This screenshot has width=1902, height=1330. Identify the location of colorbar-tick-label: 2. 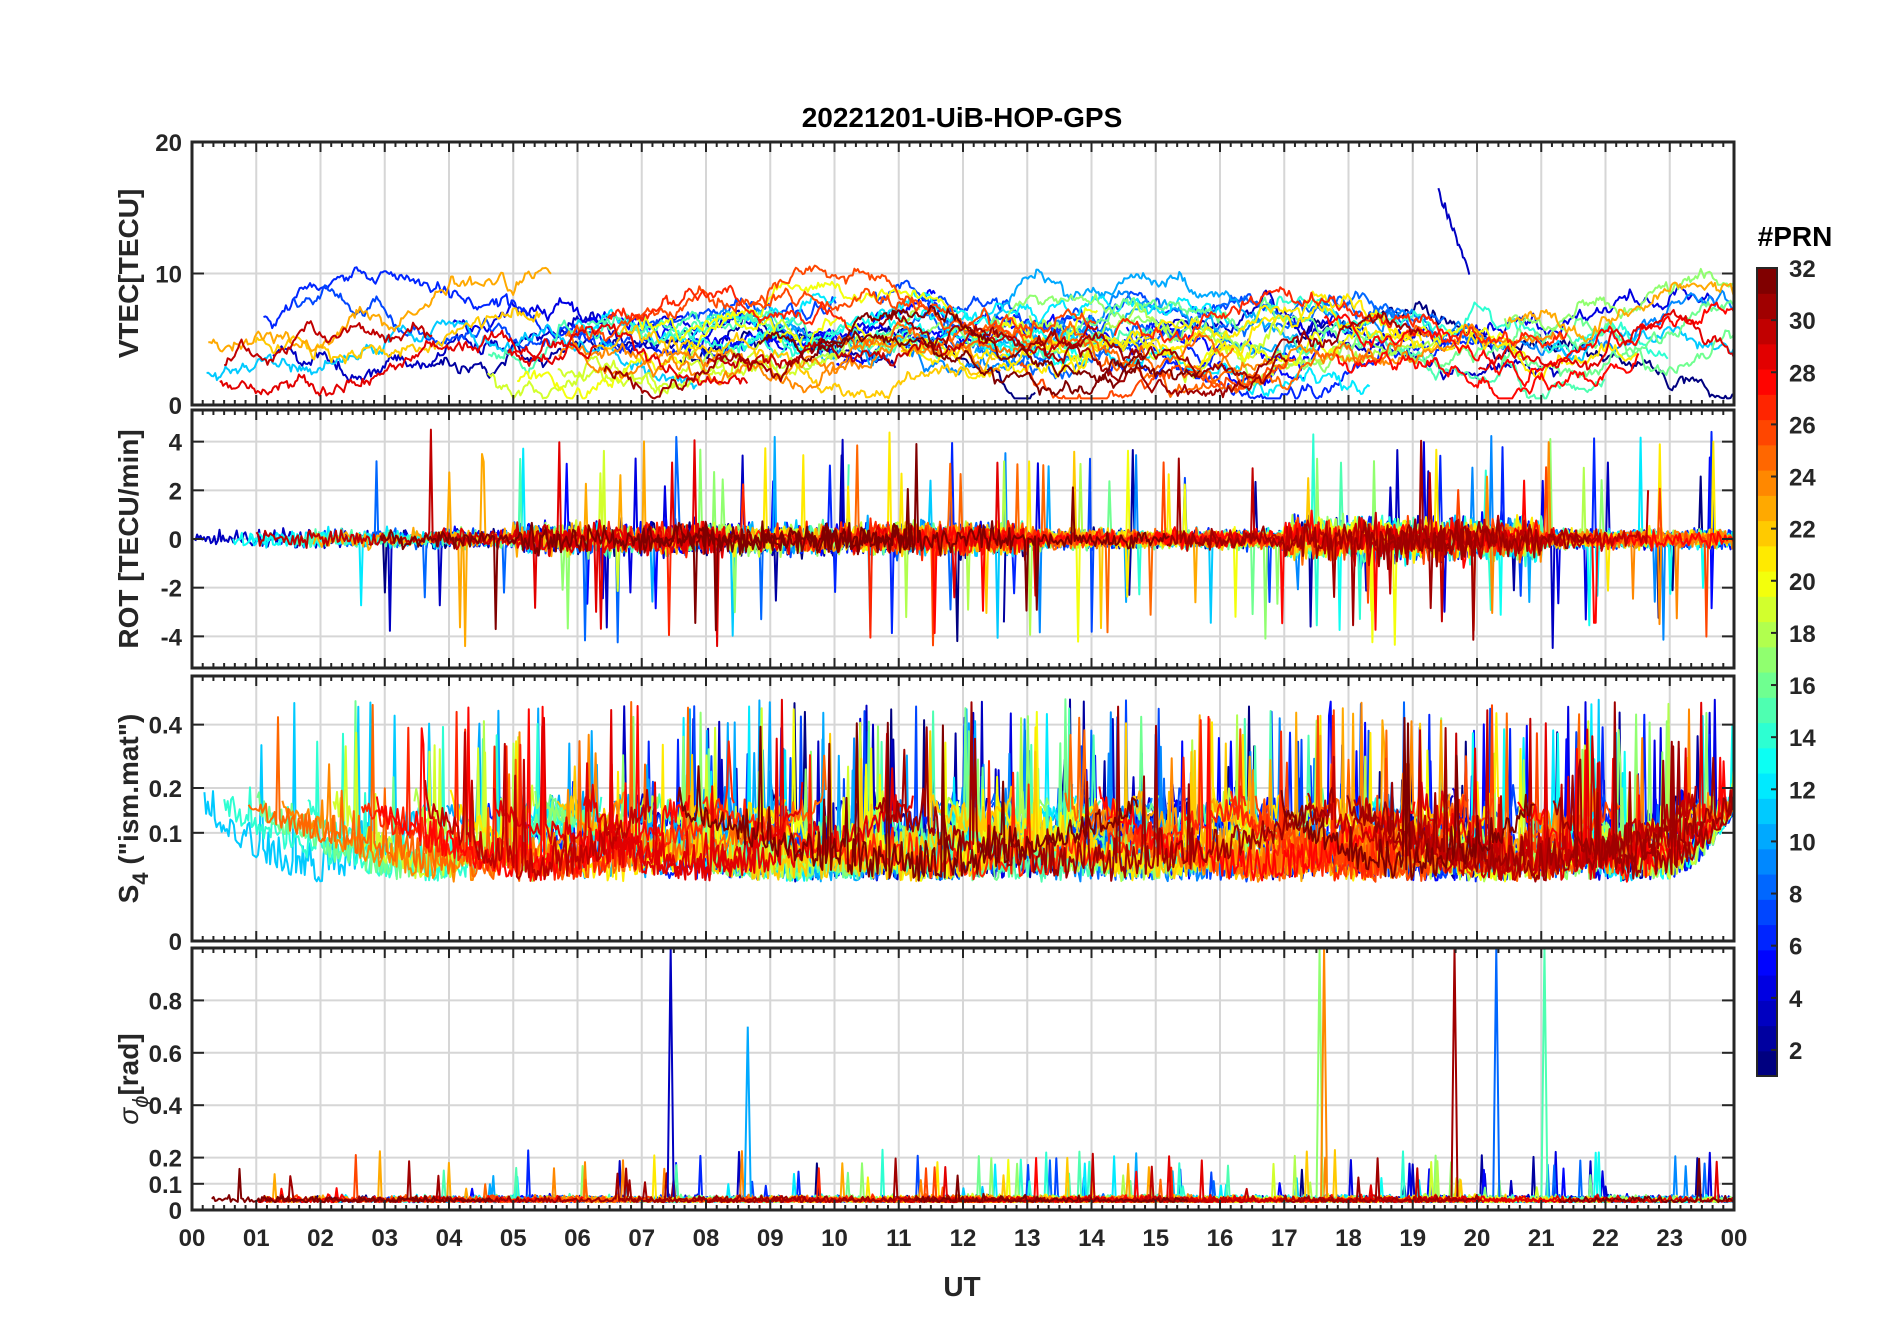
(1795, 1051).